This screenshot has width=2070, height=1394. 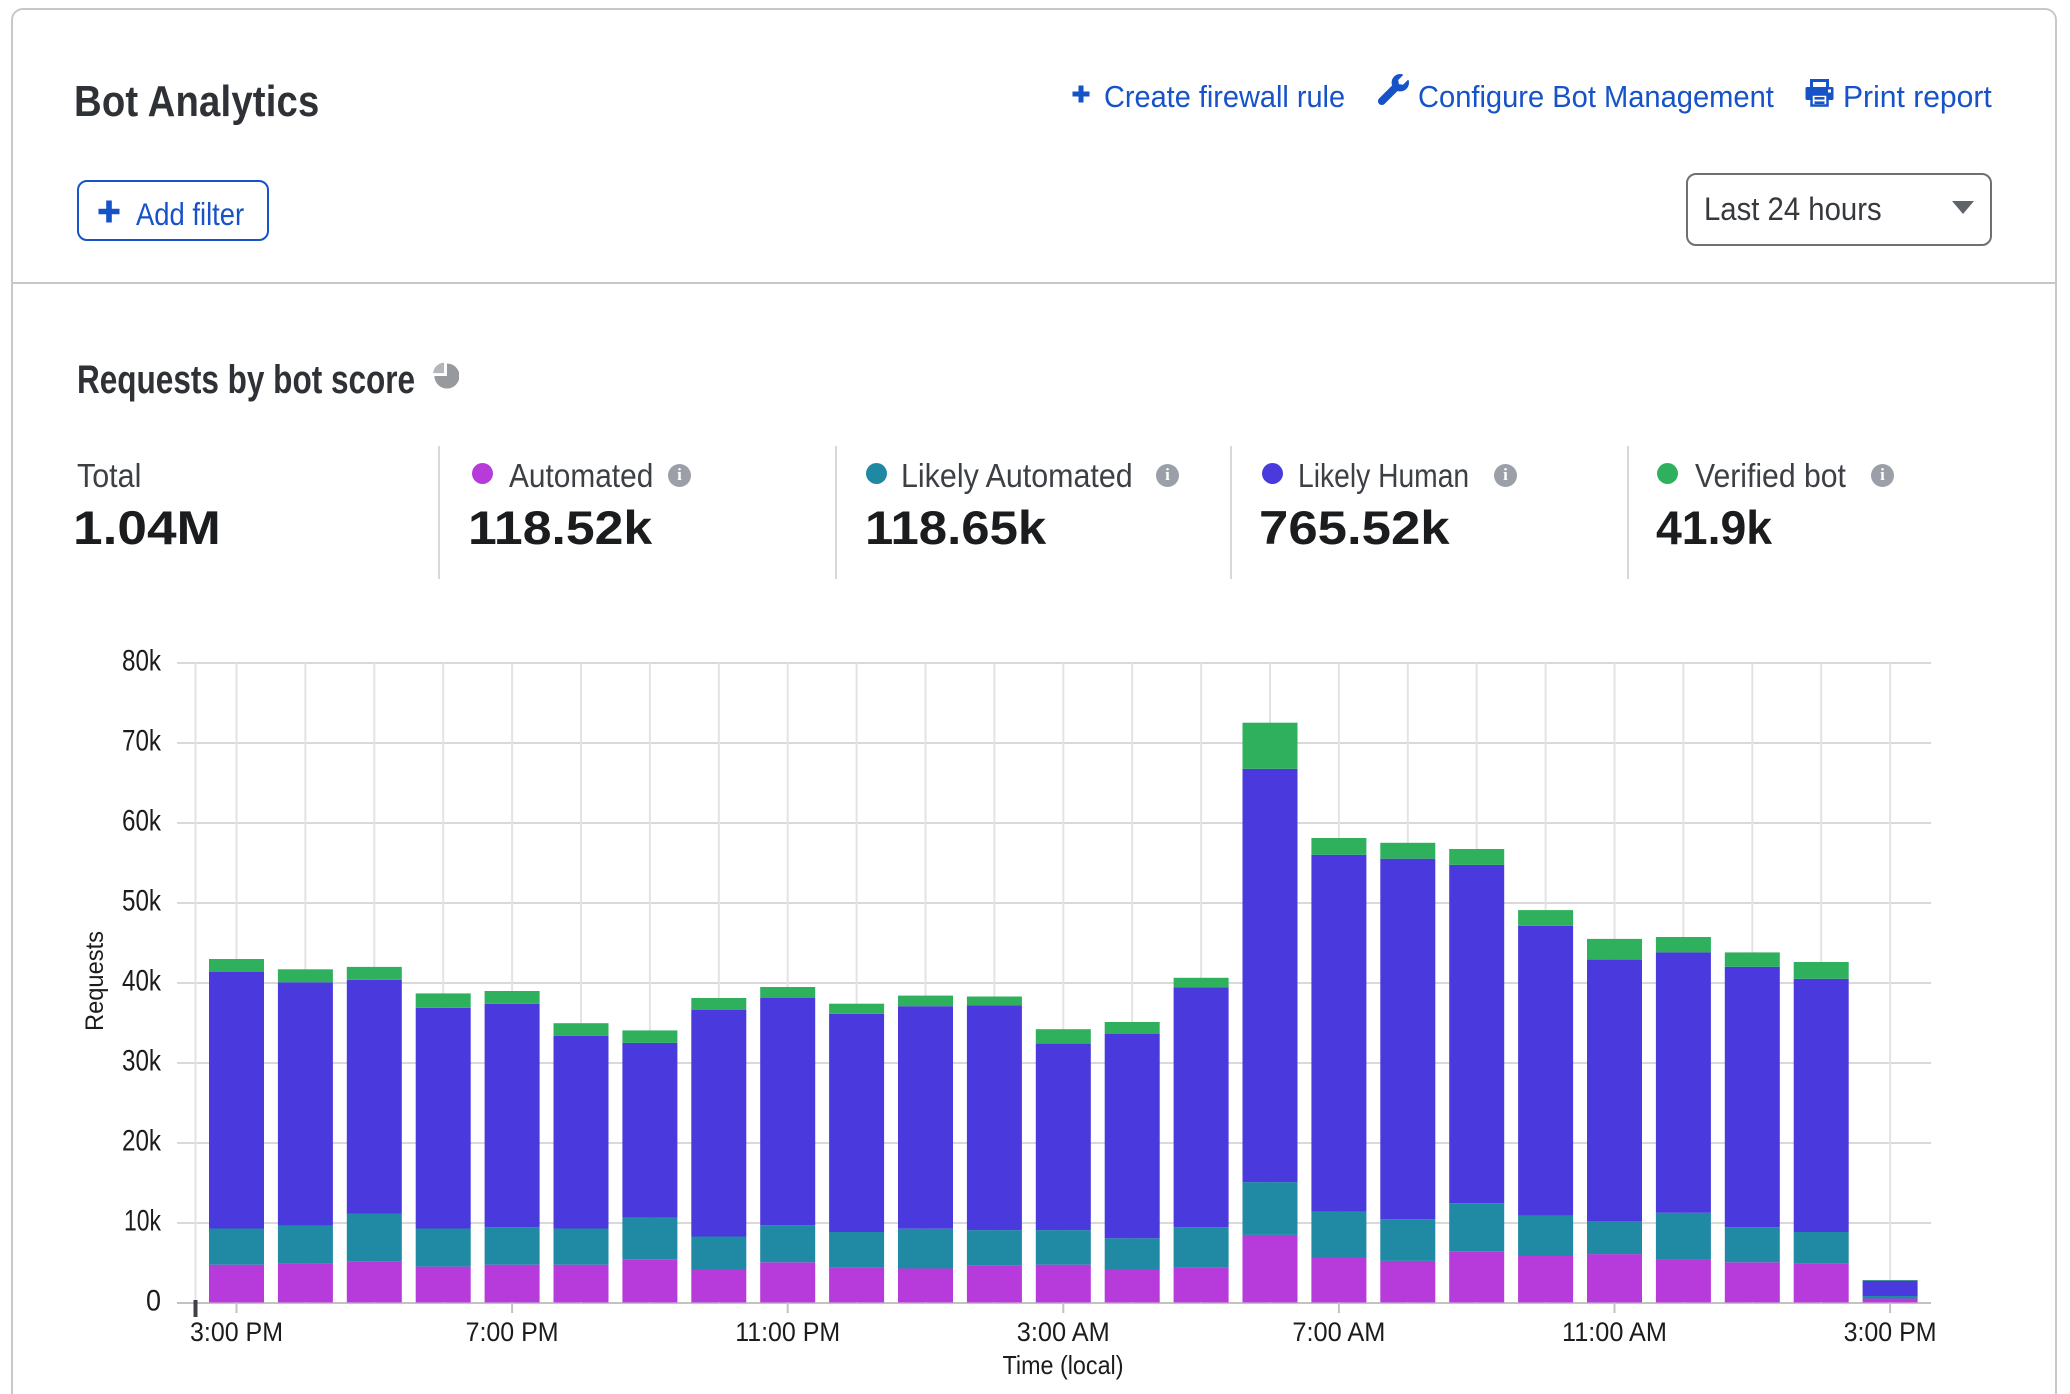 I want to click on svg-text: 3:00 AM, so click(x=1063, y=1332).